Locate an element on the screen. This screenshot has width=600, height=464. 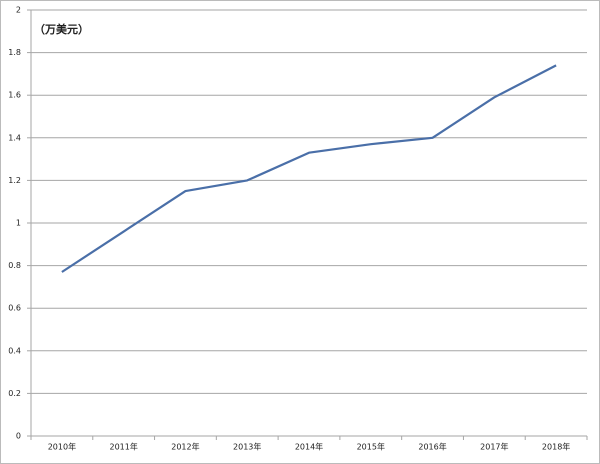
x-tick-label: 2014年 is located at coordinates (309, 447).